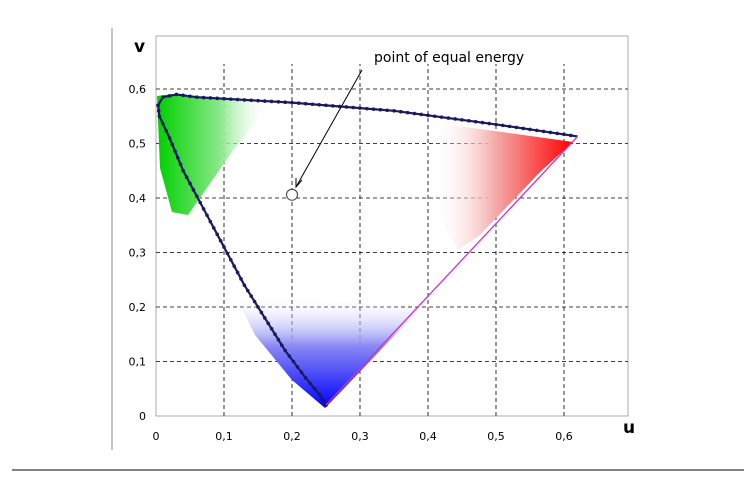  What do you see at coordinates (502, 186) in the screenshot?
I see `red-region` at bounding box center [502, 186].